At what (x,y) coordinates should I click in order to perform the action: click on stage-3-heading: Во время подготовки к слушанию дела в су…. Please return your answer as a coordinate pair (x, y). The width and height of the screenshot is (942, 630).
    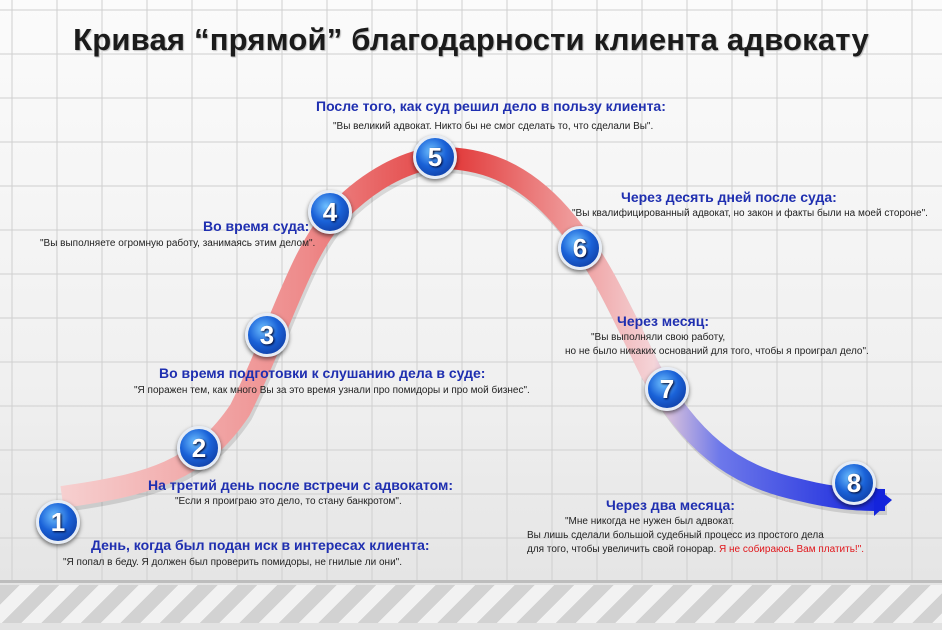
    Looking at the image, I should click on (322, 373).